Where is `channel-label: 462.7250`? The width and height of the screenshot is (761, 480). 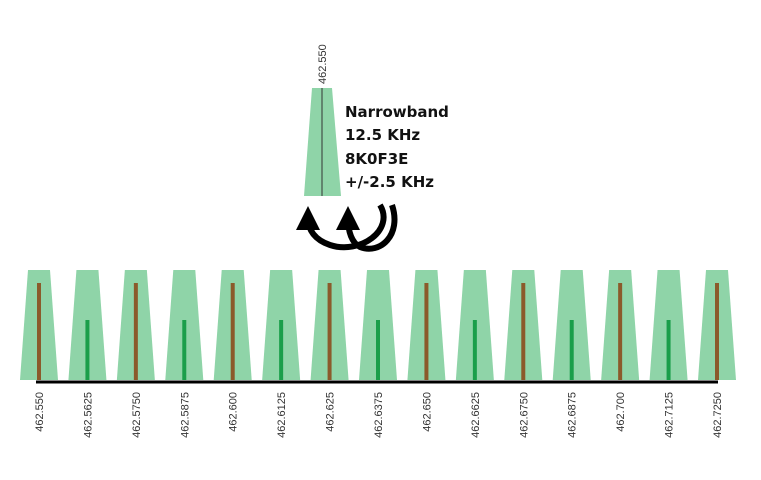 channel-label: 462.7250 is located at coordinates (718, 415).